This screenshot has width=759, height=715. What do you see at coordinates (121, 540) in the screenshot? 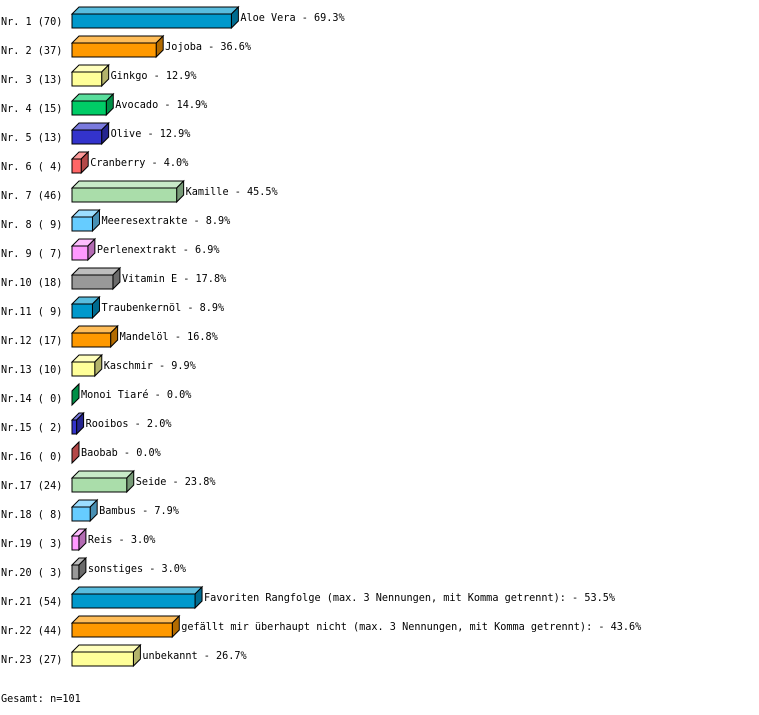
I see `value-label: Reis - 3.0%` at bounding box center [121, 540].